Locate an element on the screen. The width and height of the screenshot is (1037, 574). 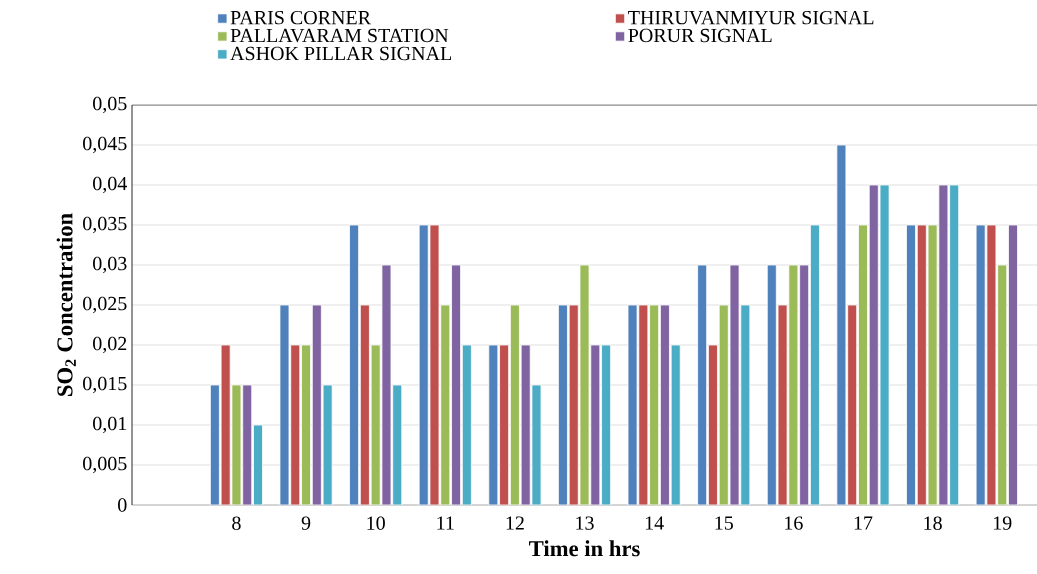
legend-label: PALLAVARAM STATION is located at coordinates (339, 35).